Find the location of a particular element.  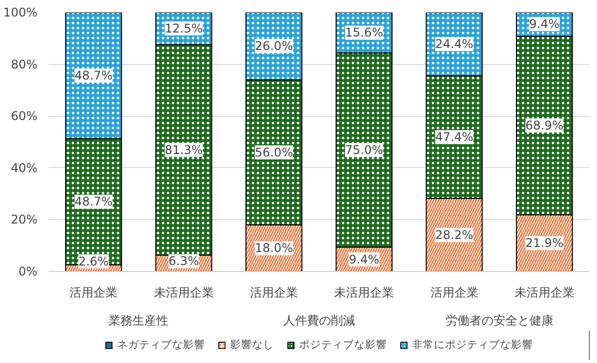

y-tick-label: 80% is located at coordinates (24, 64).